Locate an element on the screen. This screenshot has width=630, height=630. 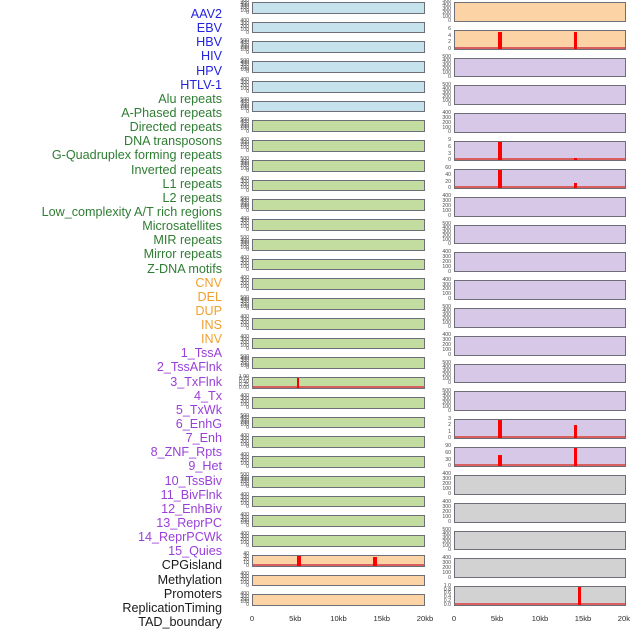
row-label: 7_Enh is located at coordinates (203, 438).